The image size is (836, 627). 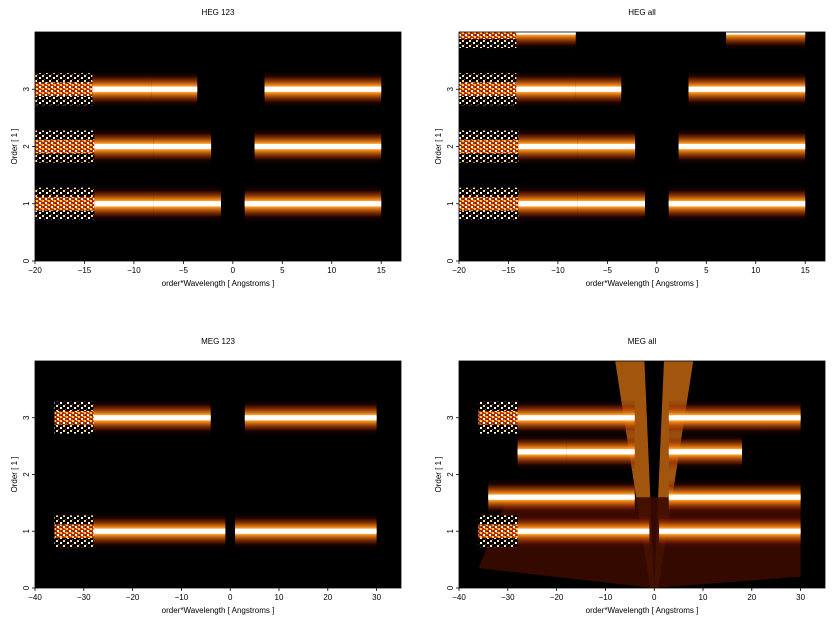 What do you see at coordinates (184, 270) in the screenshot?
I see `x-tick-label: −5` at bounding box center [184, 270].